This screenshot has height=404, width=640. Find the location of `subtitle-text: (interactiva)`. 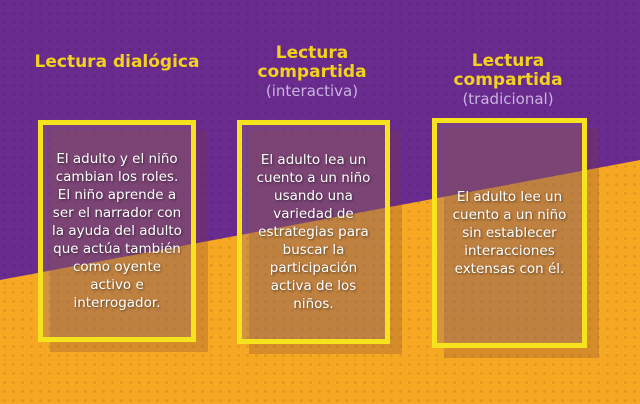

subtitle-text: (interactiva) is located at coordinates (312, 91).